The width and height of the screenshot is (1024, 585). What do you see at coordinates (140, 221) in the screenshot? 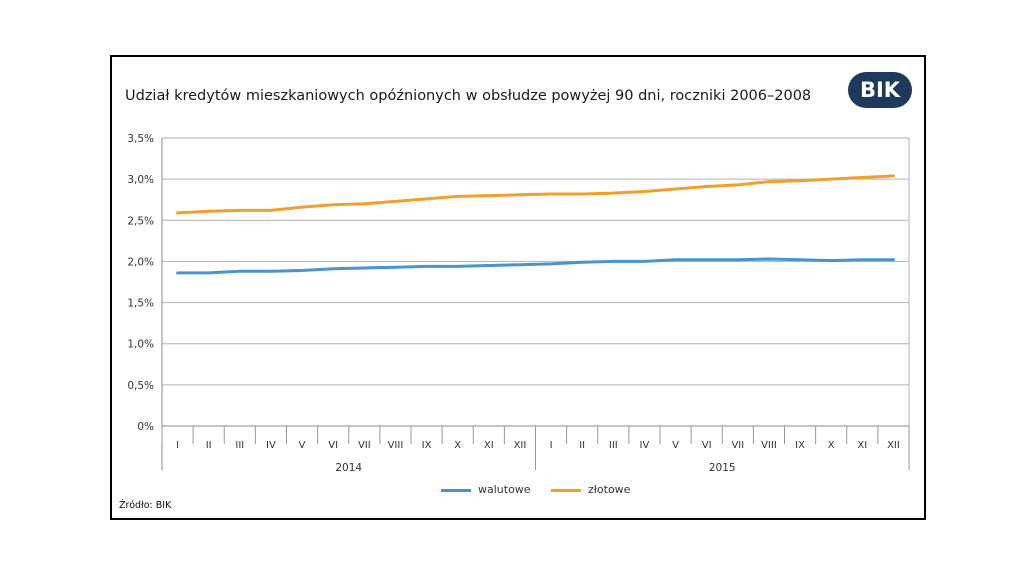
I see `y-tick-label: 2,5%` at bounding box center [140, 221].